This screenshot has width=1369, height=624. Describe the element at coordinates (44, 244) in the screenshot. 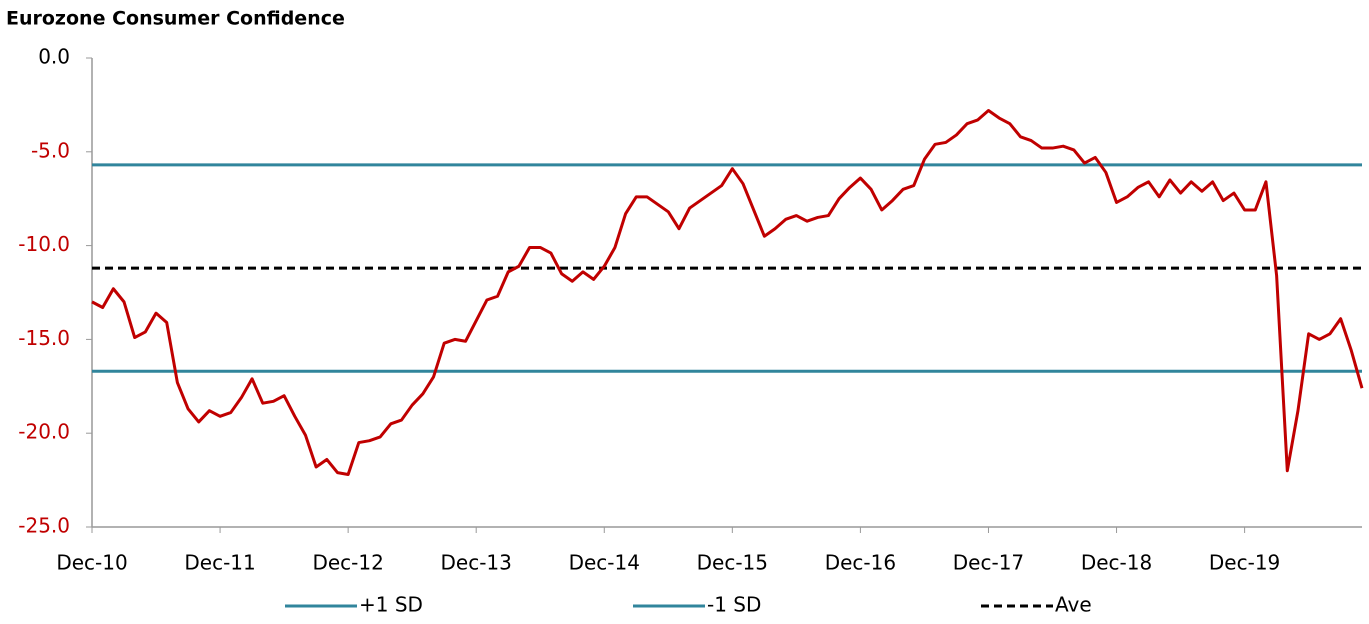

I see `y-tick-label: -10.0` at that location.